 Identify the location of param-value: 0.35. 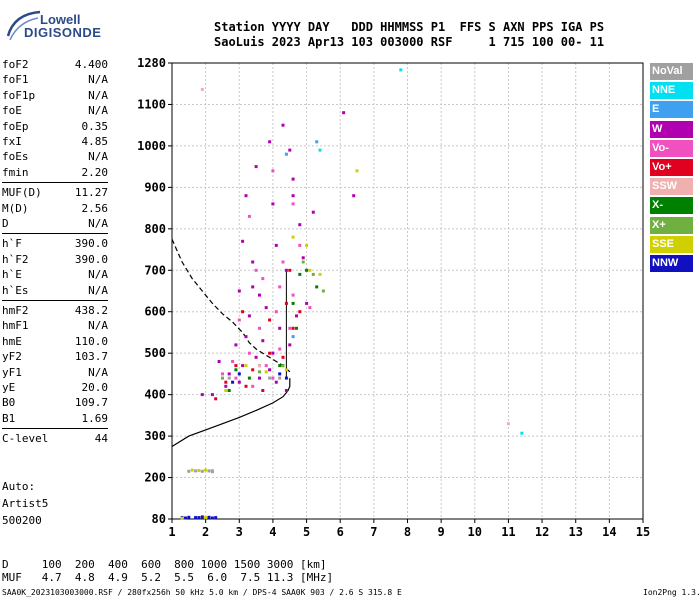
(95, 126).